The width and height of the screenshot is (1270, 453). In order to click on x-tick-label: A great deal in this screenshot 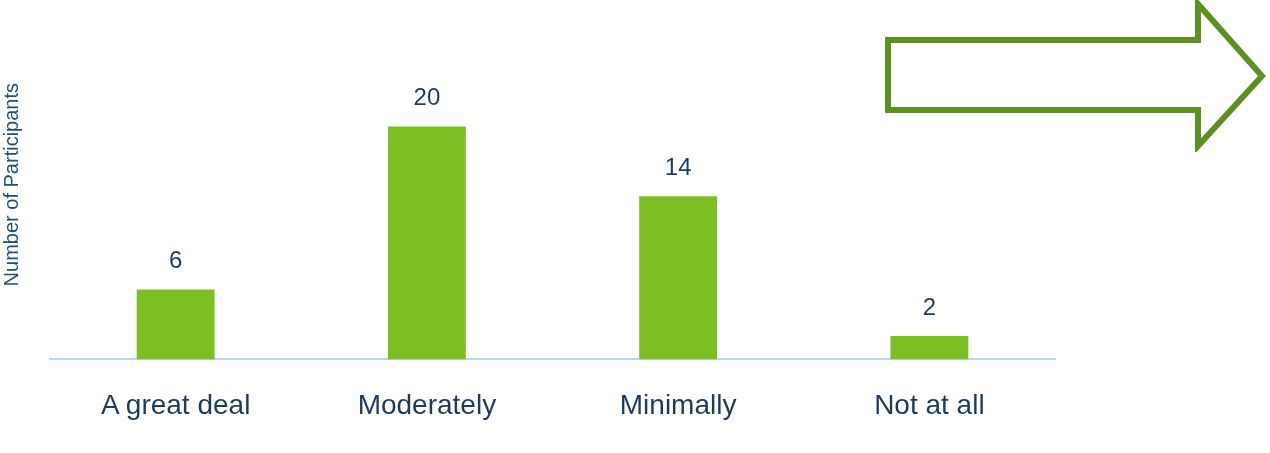, I will do `click(175, 404)`.